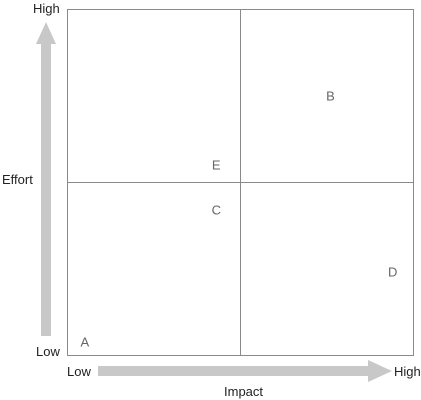 This screenshot has width=421, height=400. What do you see at coordinates (216, 210) in the screenshot?
I see `point-label-c: C` at bounding box center [216, 210].